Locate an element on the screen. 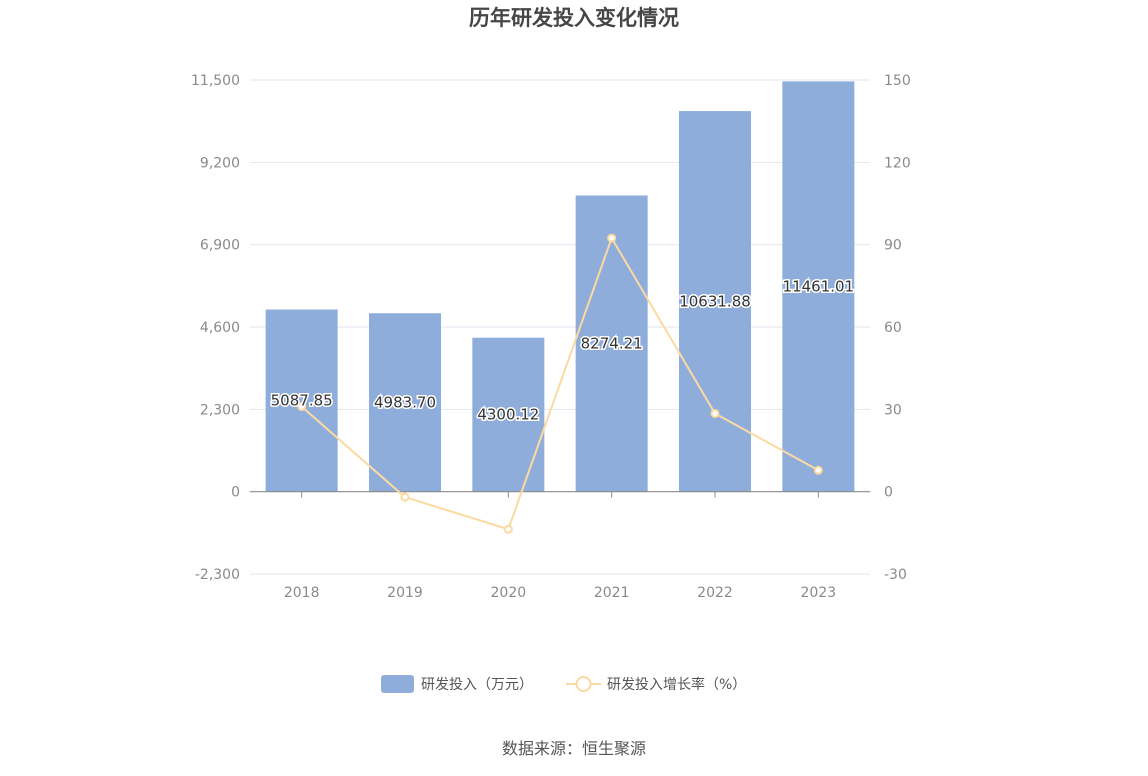  bar-value-label: 10631.88 is located at coordinates (715, 301).